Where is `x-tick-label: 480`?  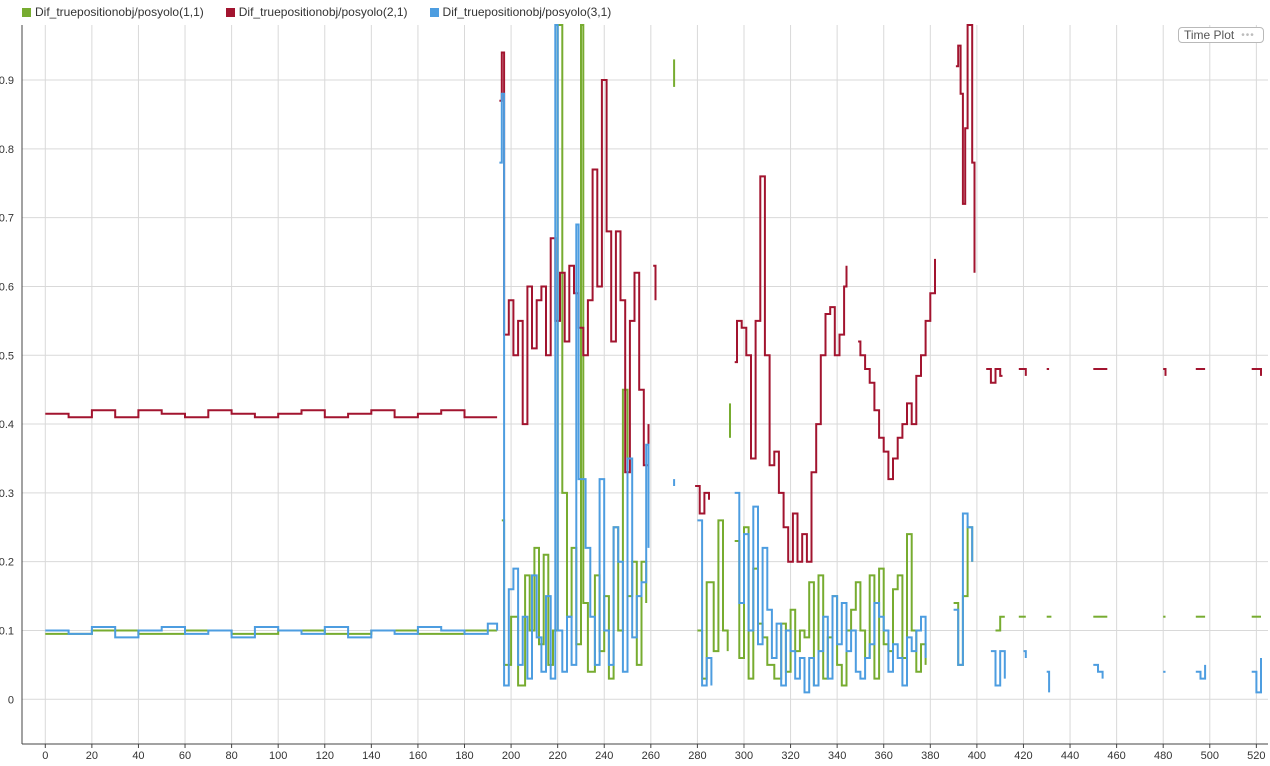 x-tick-label: 480 is located at coordinates (1163, 756).